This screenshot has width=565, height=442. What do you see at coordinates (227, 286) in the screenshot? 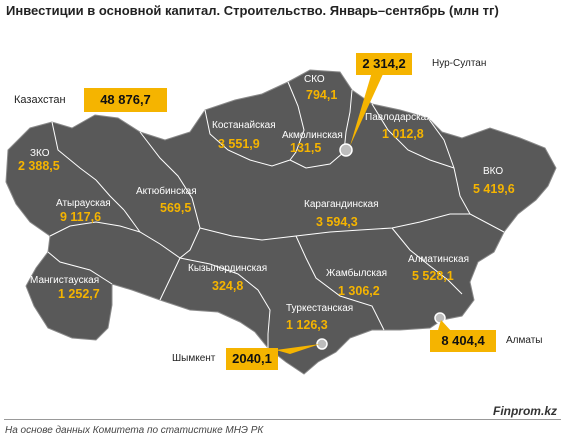
I see `region-value-kyzylorda: 324,8` at bounding box center [227, 286].